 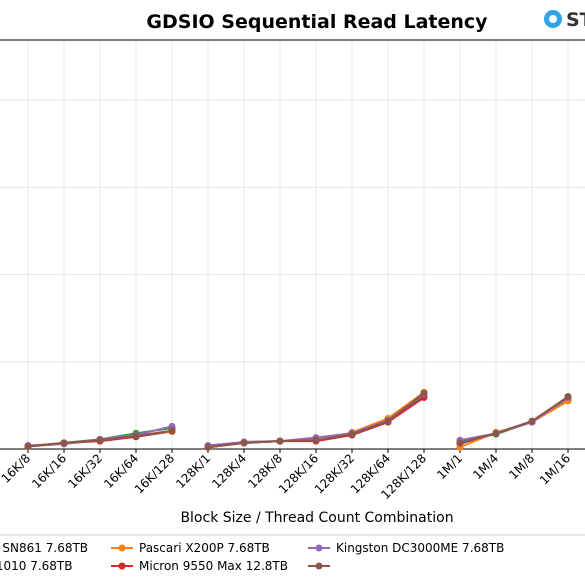 What do you see at coordinates (36, 566) in the screenshot?
I see `legend-label: PS1010 7.68TB` at bounding box center [36, 566].